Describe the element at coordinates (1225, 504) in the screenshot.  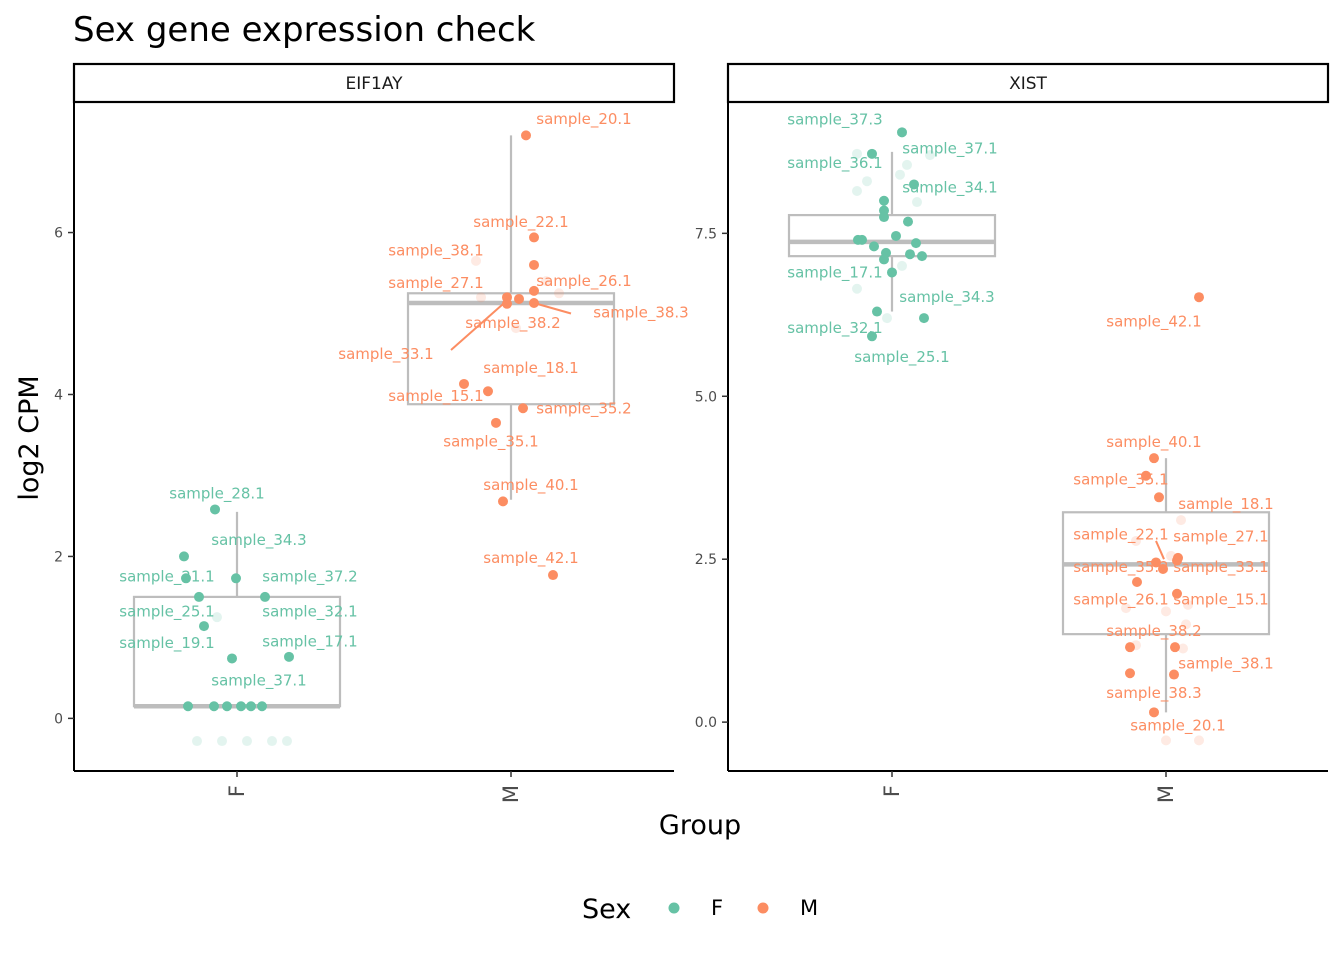
I see `sample-label: sample_18.1` at that location.